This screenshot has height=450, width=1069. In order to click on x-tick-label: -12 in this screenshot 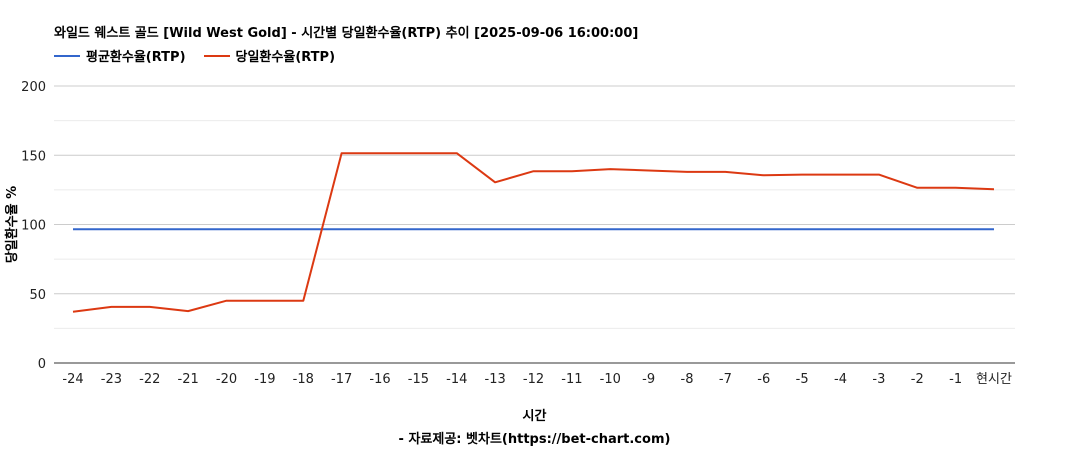, I will do `click(533, 379)`.